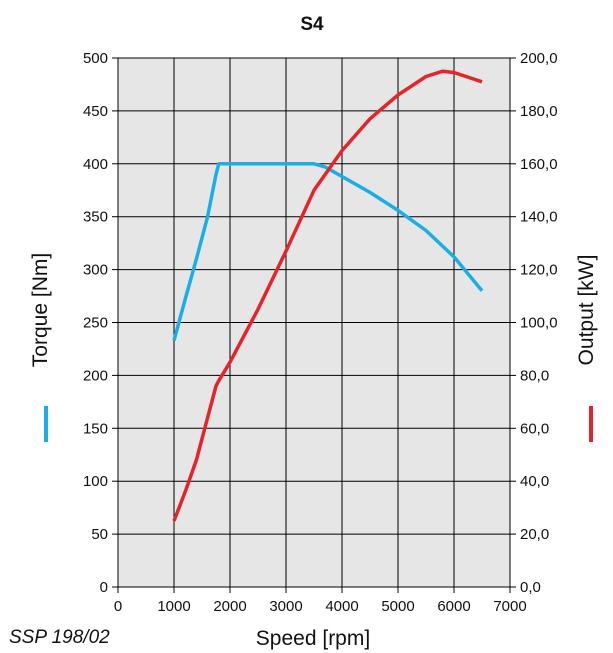 This screenshot has width=613, height=653. What do you see at coordinates (59, 637) in the screenshot?
I see `reference-code: SSP 198/02` at bounding box center [59, 637].